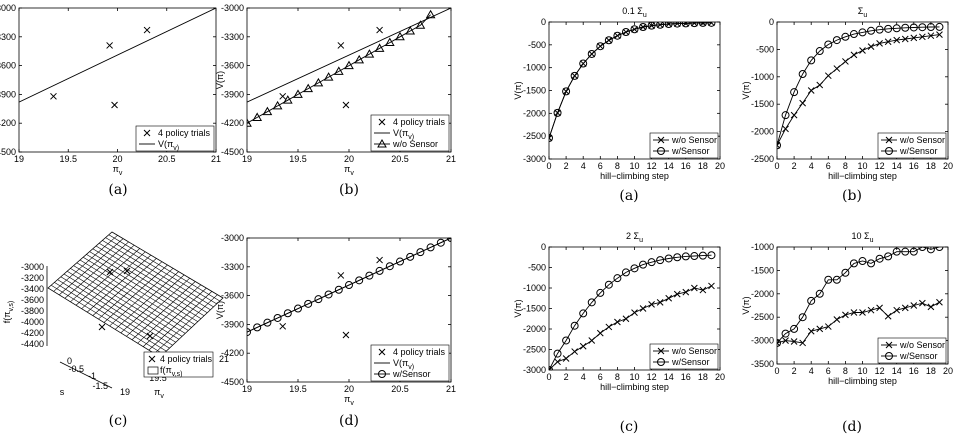 This screenshot has height=438, width=962. Describe the element at coordinates (8, 8) in the screenshot. I see `y-tick-label: -3000` at that location.